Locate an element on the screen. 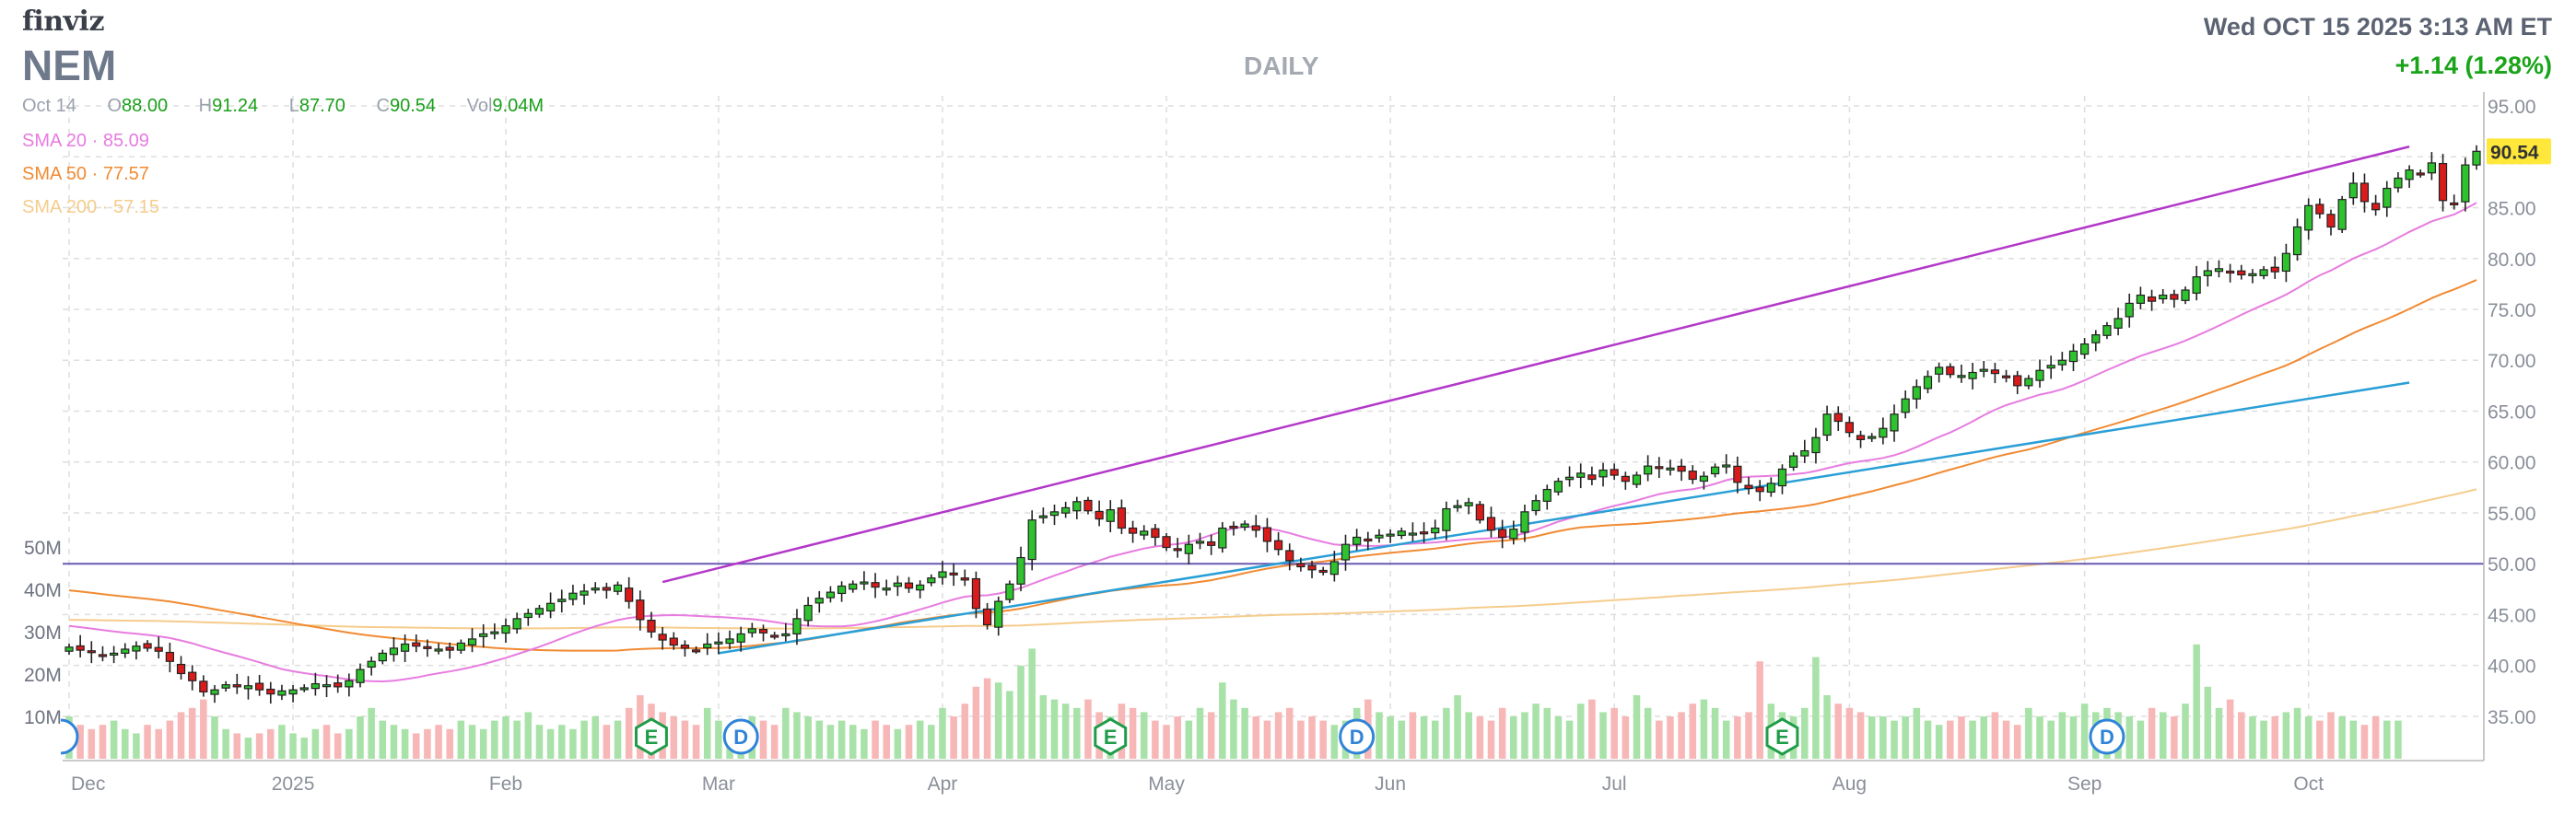 This screenshot has height=814, width=2576. high-label: H is located at coordinates (205, 106).